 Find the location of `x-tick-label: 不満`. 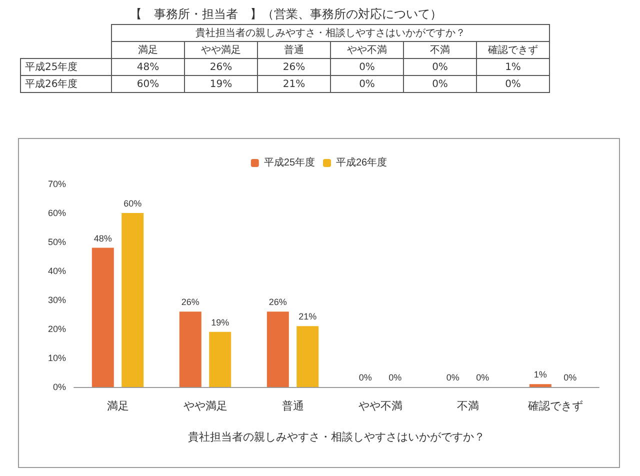

x-tick-label: 不満 is located at coordinates (467, 406).